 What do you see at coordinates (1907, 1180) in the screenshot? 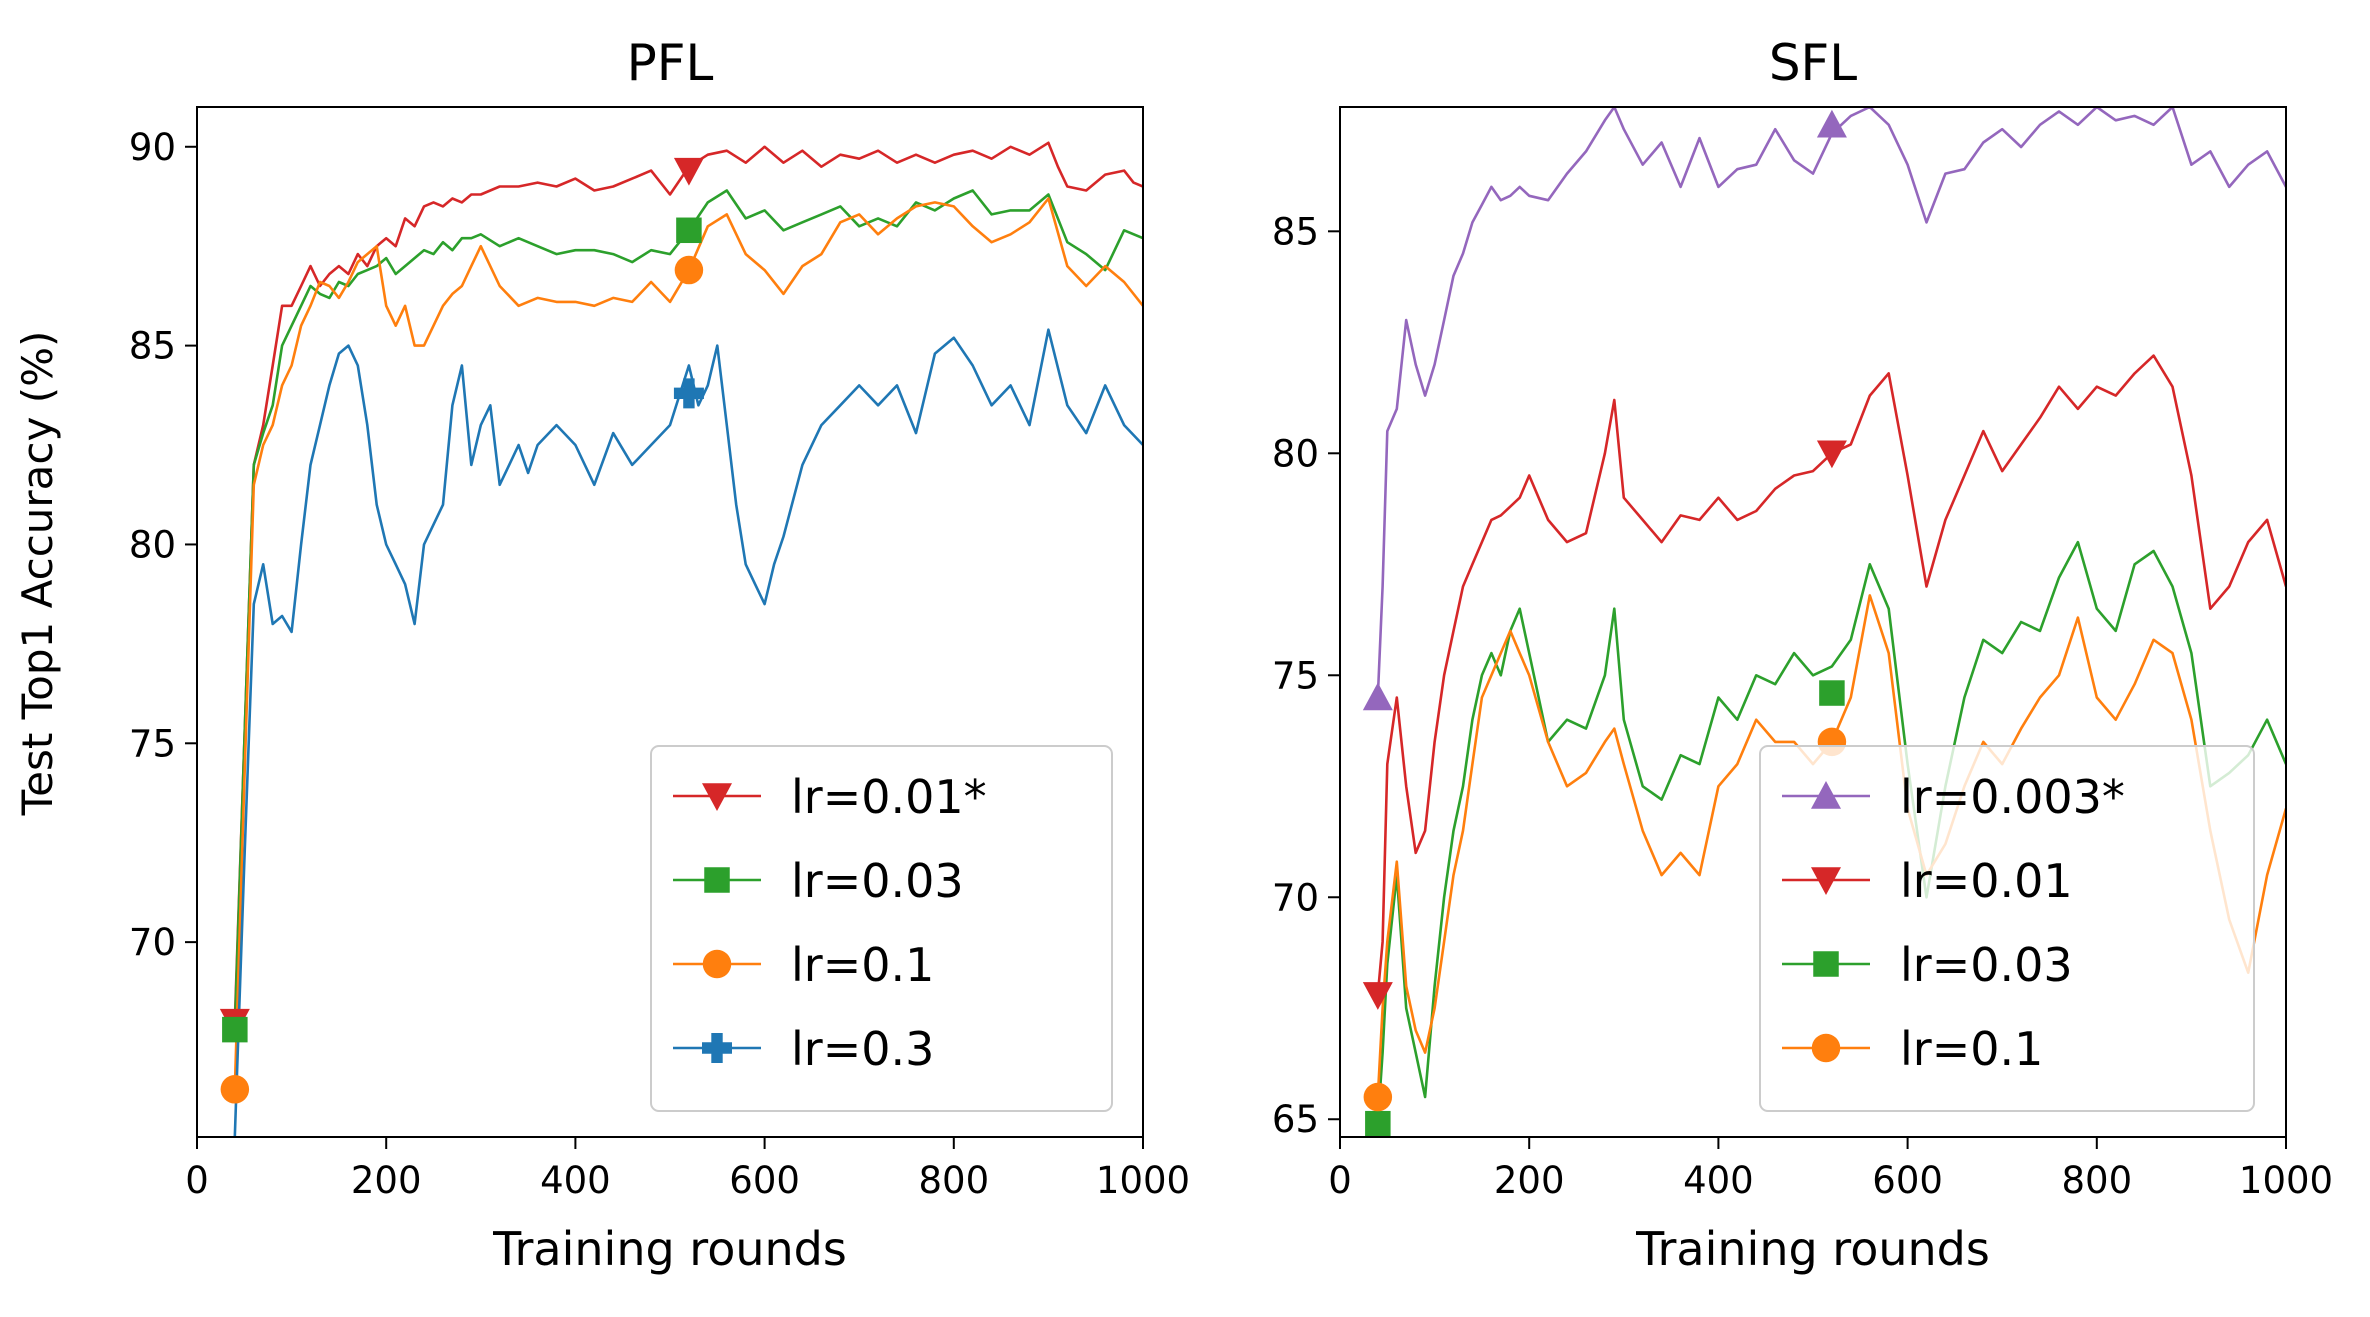
I see `sfl-x-tick-label: 600` at bounding box center [1907, 1180].